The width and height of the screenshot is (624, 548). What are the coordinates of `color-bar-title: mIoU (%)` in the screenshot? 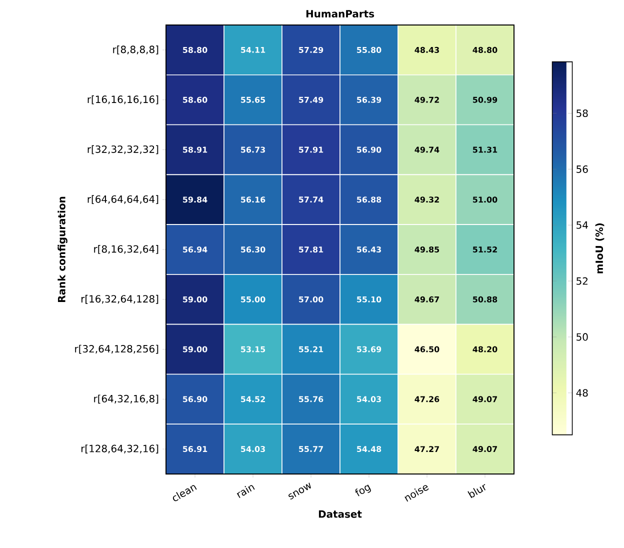 It's located at (599, 248).